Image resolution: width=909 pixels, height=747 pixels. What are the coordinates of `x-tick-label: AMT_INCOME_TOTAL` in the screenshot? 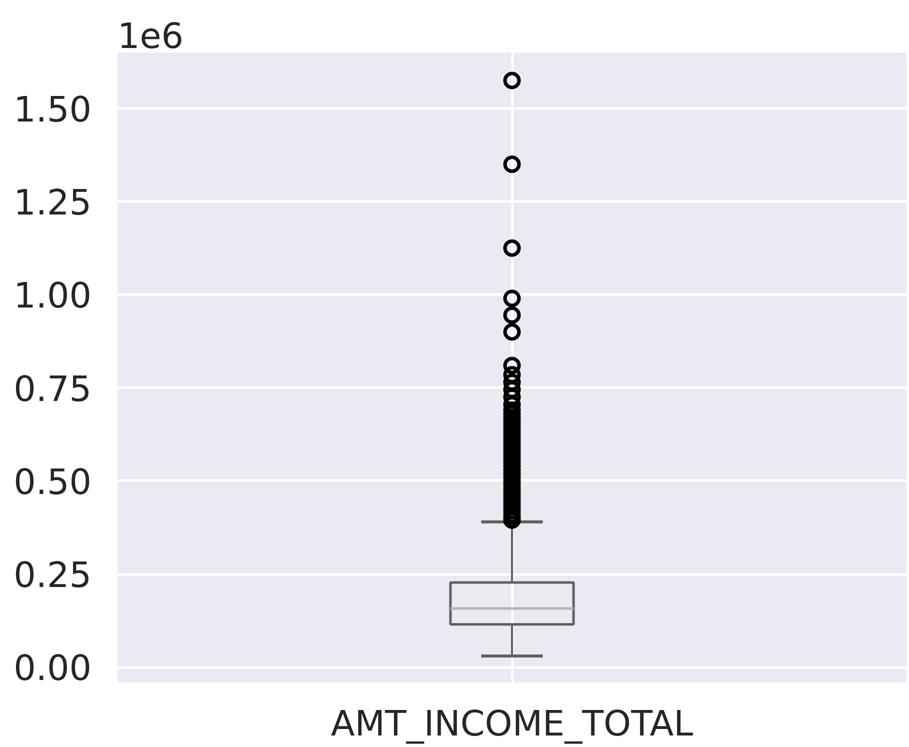 It's located at (512, 724).